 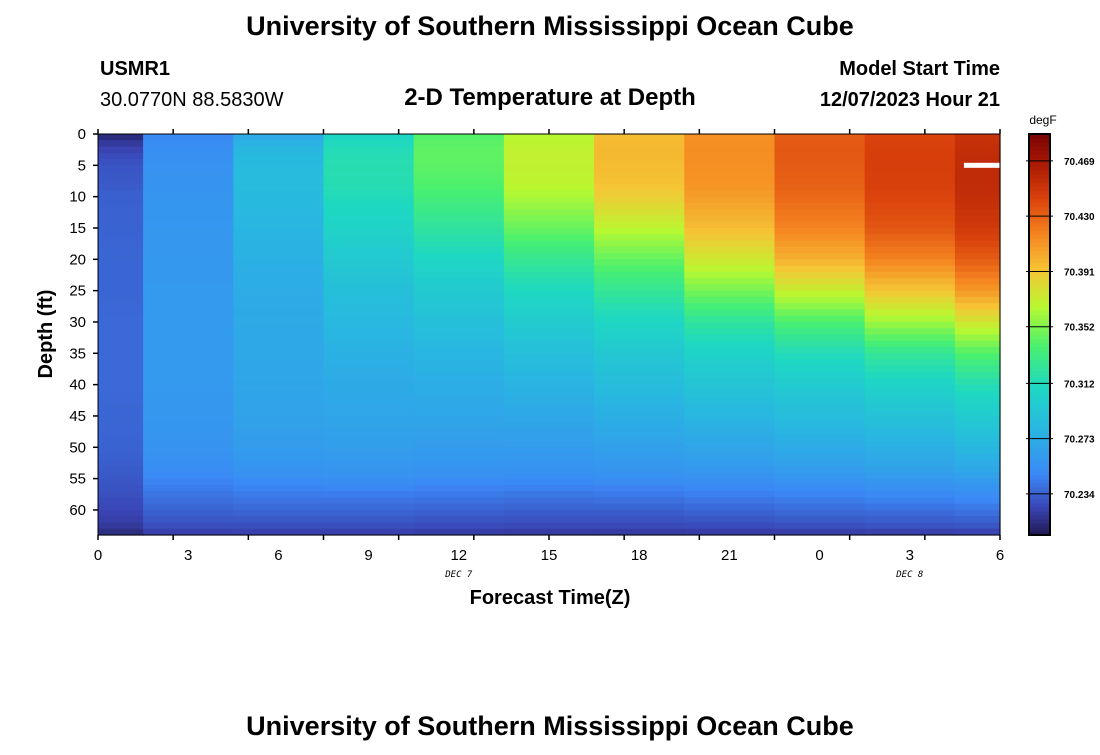 What do you see at coordinates (82, 134) in the screenshot?
I see `y-tick-label: 0` at bounding box center [82, 134].